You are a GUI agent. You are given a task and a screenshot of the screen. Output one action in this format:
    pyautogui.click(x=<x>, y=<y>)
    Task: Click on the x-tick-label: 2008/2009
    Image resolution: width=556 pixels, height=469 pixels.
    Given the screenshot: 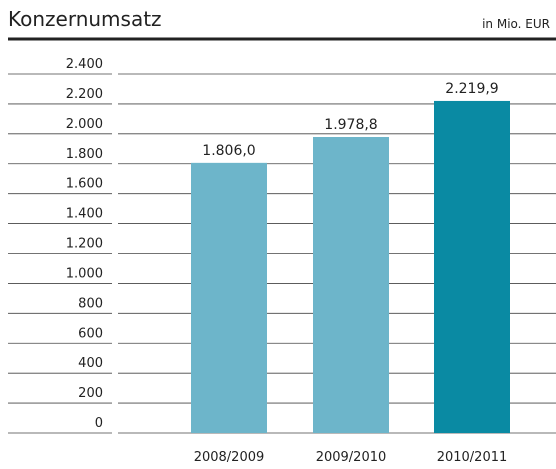 What is the action you would take?
    pyautogui.click(x=229, y=457)
    